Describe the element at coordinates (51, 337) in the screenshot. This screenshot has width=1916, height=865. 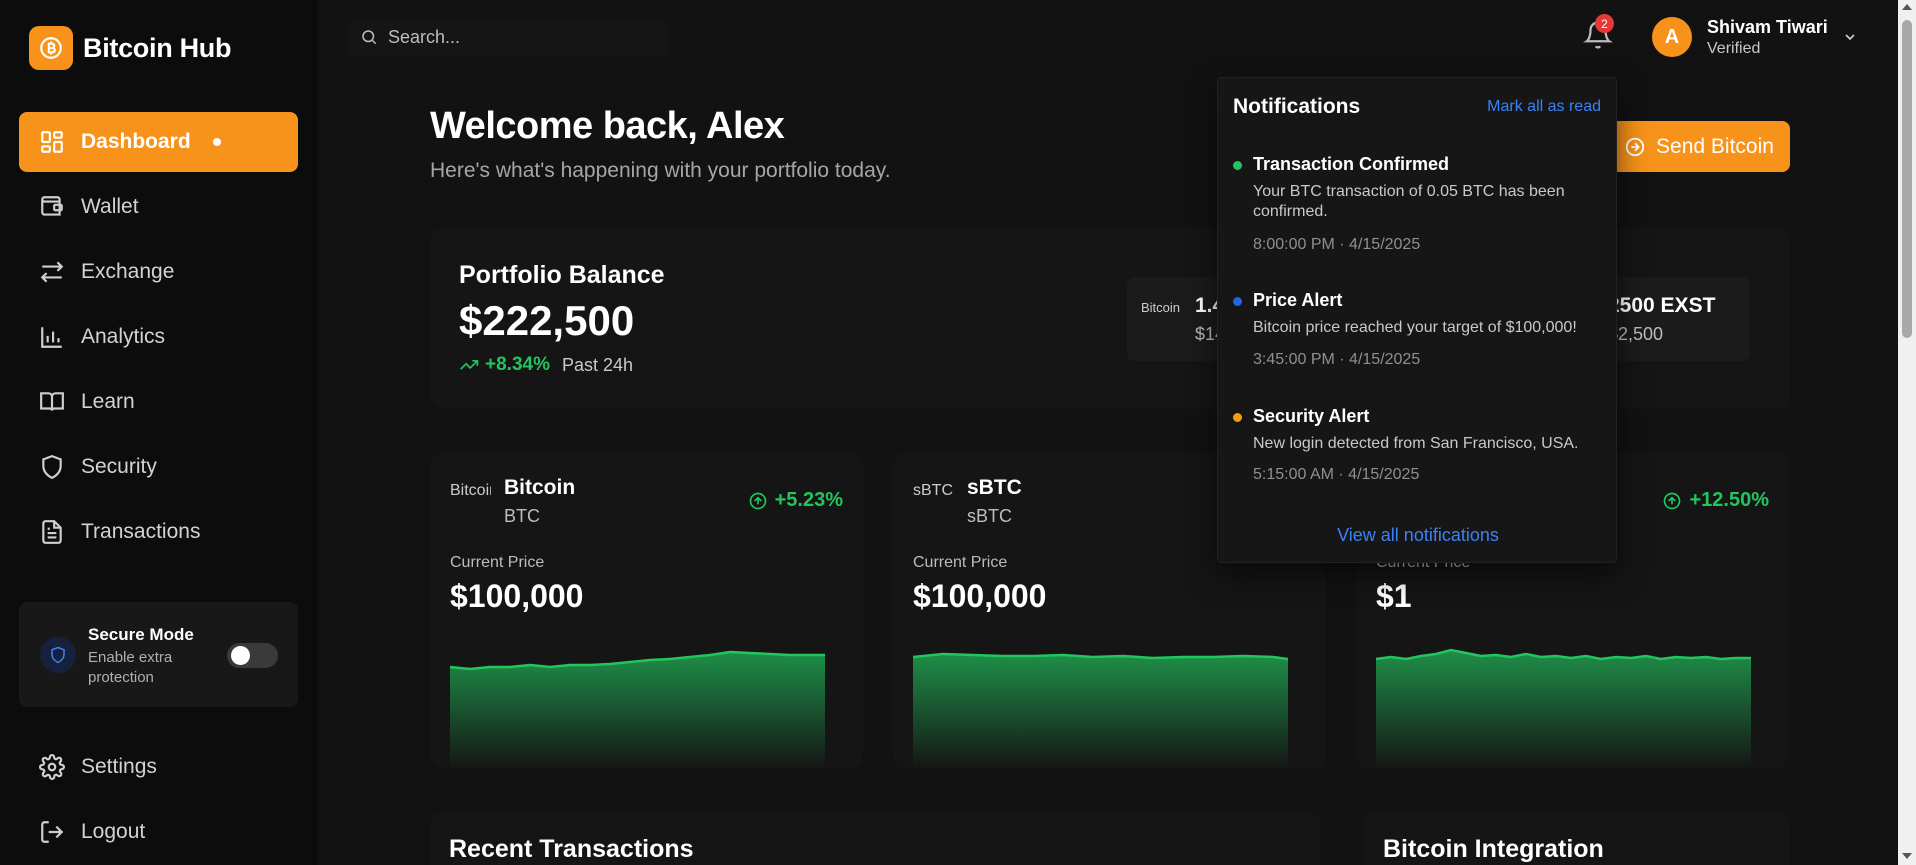
I see `bar-chart-icon` at that location.